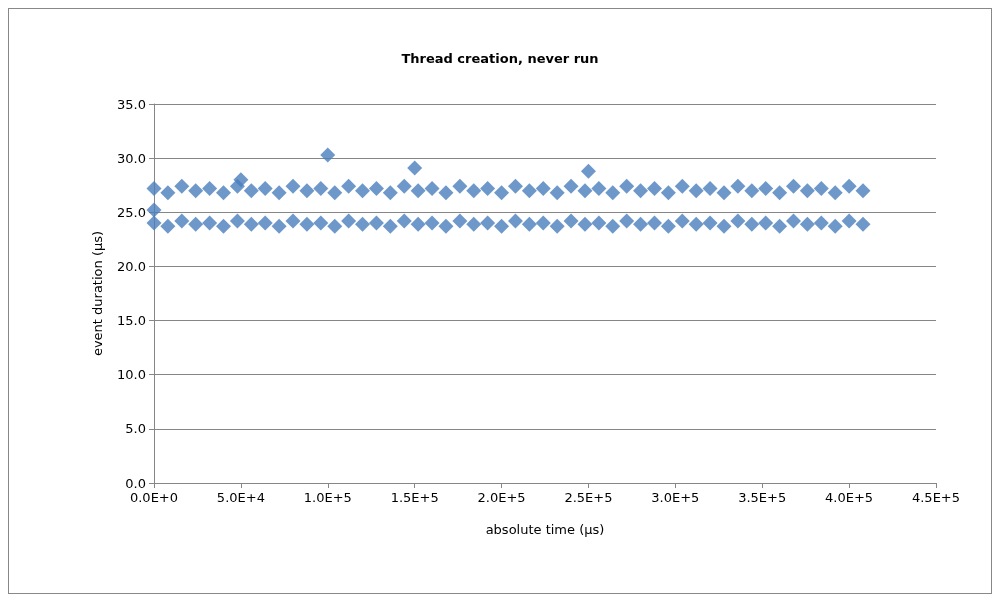 The image size is (1002, 604). I want to click on y-tick-label: 35.0, so click(131, 104).